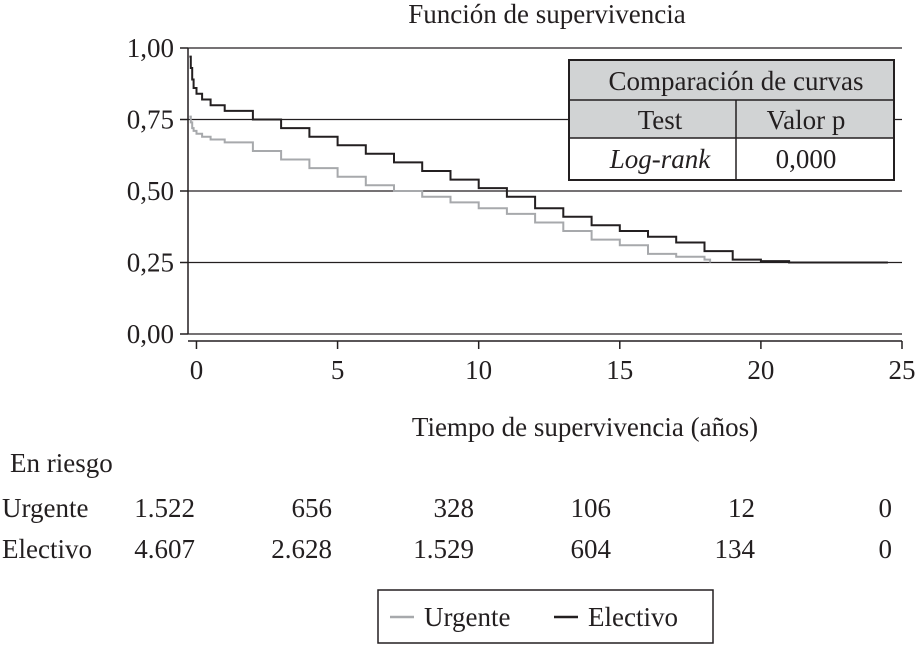 Image resolution: width=917 pixels, height=648 pixels. I want to click on x-tick-label: 15, so click(619, 370).